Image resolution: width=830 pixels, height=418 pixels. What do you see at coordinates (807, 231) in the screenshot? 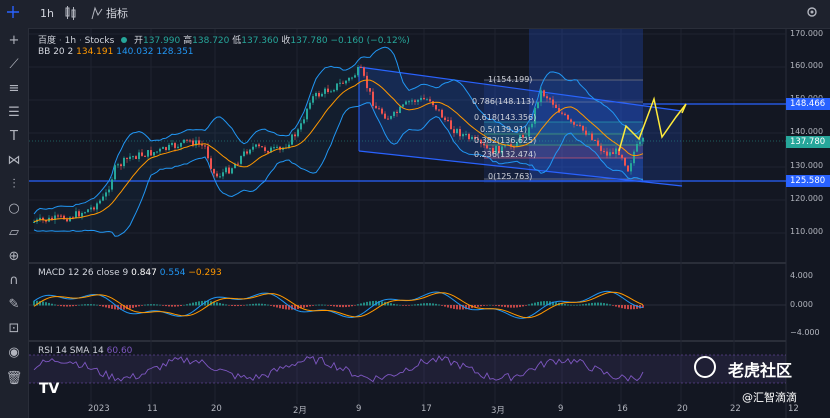
I see `price-axis-label: 110.000` at bounding box center [807, 231].